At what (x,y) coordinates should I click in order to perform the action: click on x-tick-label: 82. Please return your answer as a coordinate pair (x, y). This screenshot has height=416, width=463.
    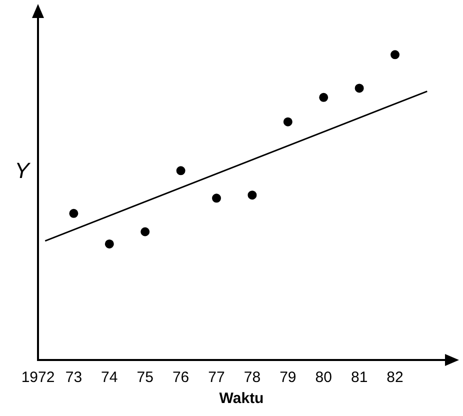
    Looking at the image, I should click on (395, 377).